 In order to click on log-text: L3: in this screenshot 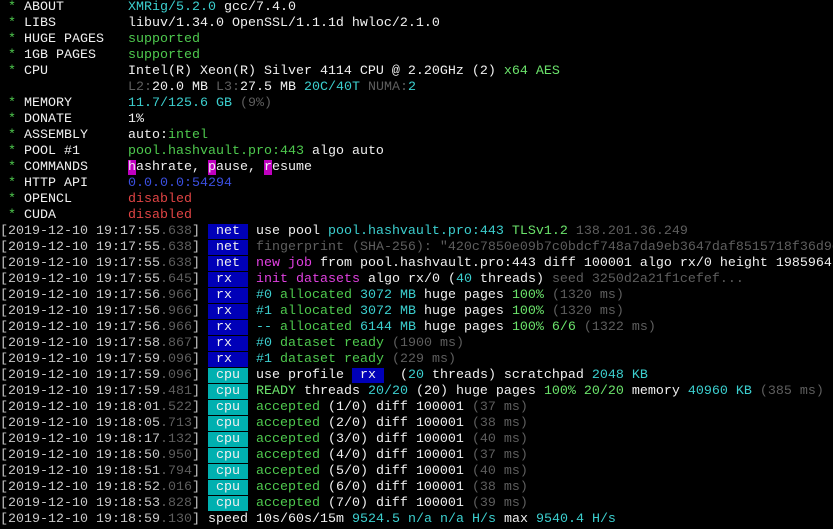, I will do `click(227, 87)`.